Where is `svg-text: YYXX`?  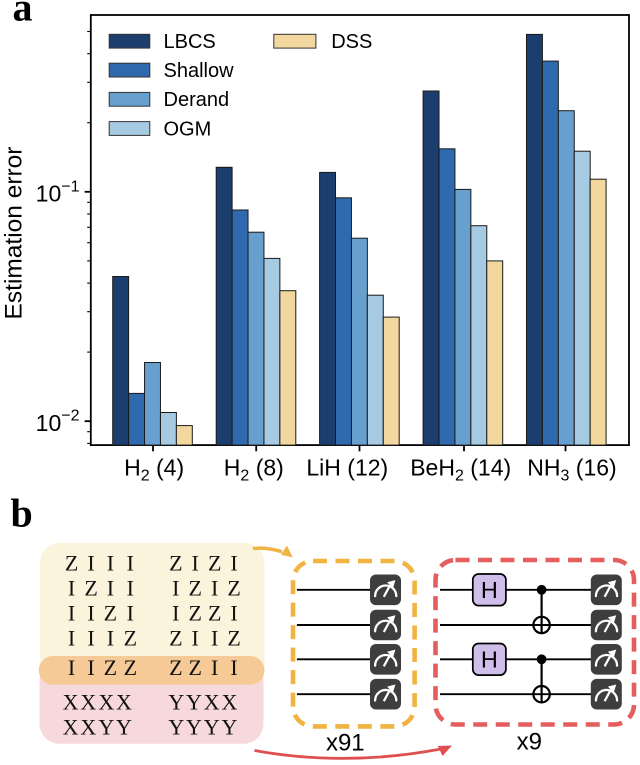
svg-text: YYXX is located at coordinates (202, 702).